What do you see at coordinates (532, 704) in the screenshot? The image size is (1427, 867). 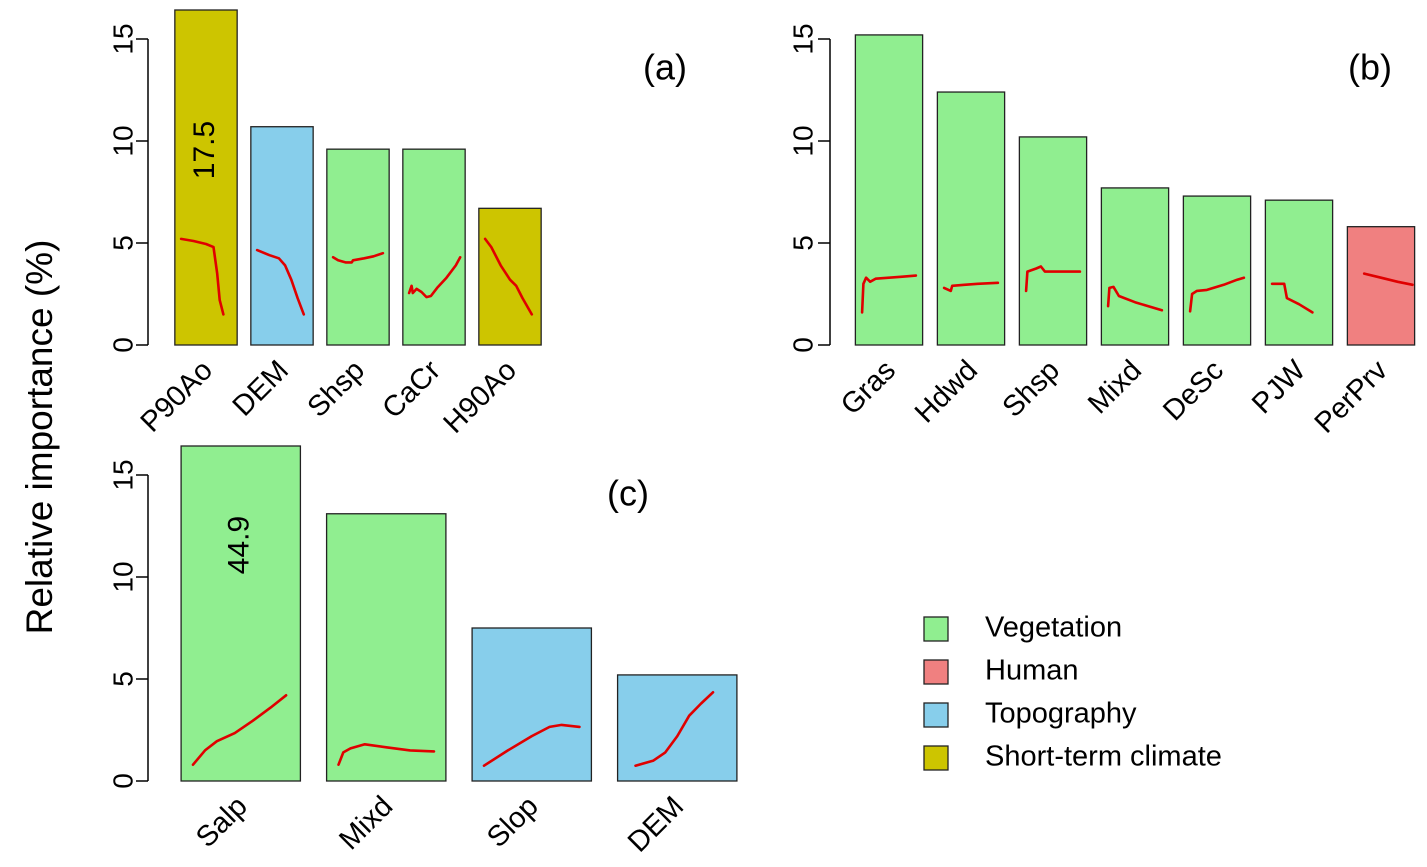 I see `bar-slop` at bounding box center [532, 704].